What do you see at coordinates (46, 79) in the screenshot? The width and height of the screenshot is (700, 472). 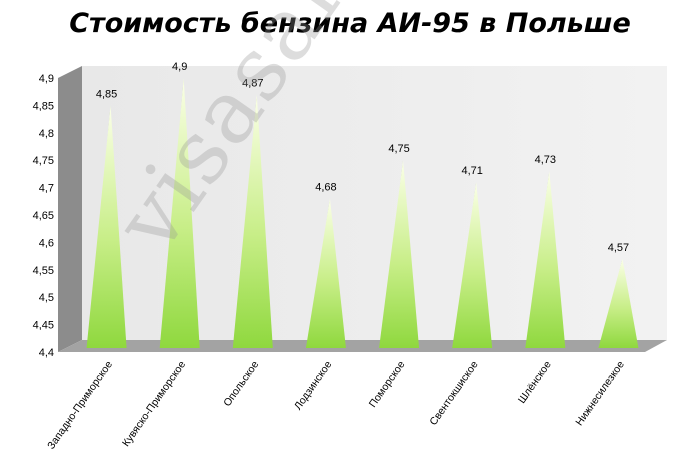 I see `y-tick-label: 4,9` at bounding box center [46, 79].